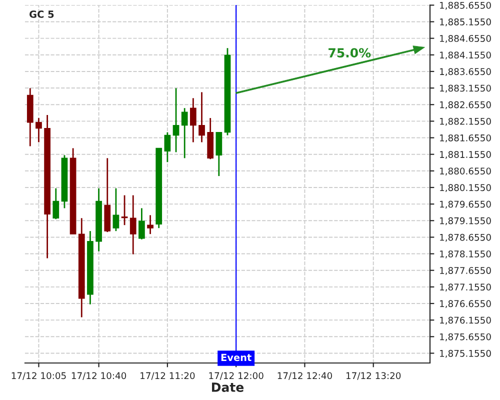 The image size is (500, 400). What do you see at coordinates (465, 188) in the screenshot?
I see `y-tick-label: 1,880.1550` at bounding box center [465, 188].